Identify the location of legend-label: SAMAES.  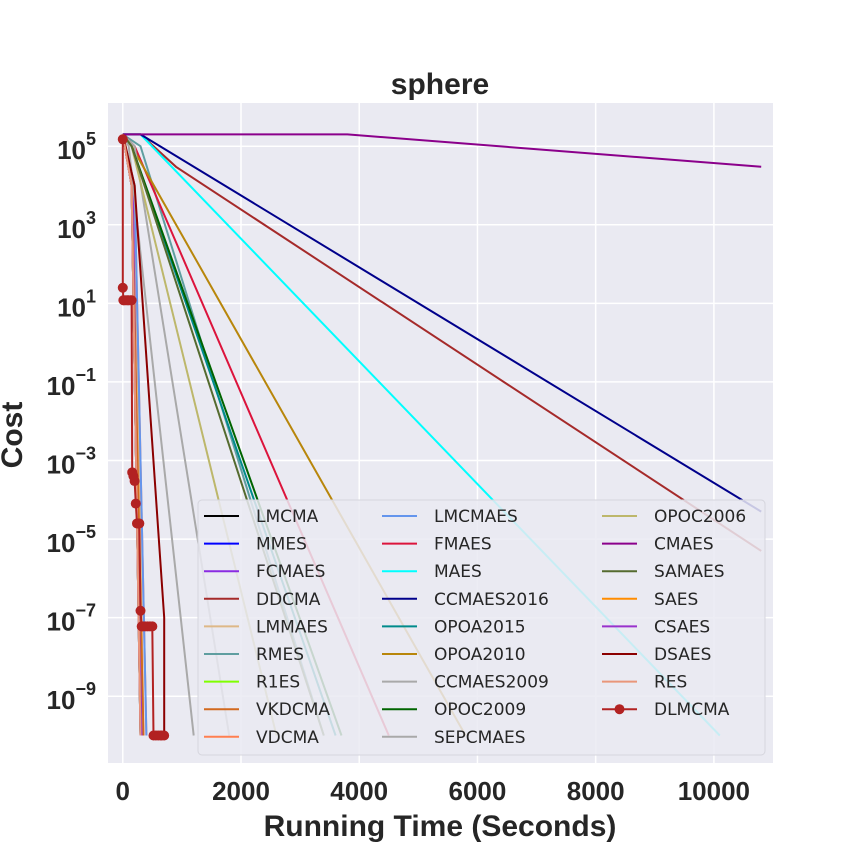
(689, 572).